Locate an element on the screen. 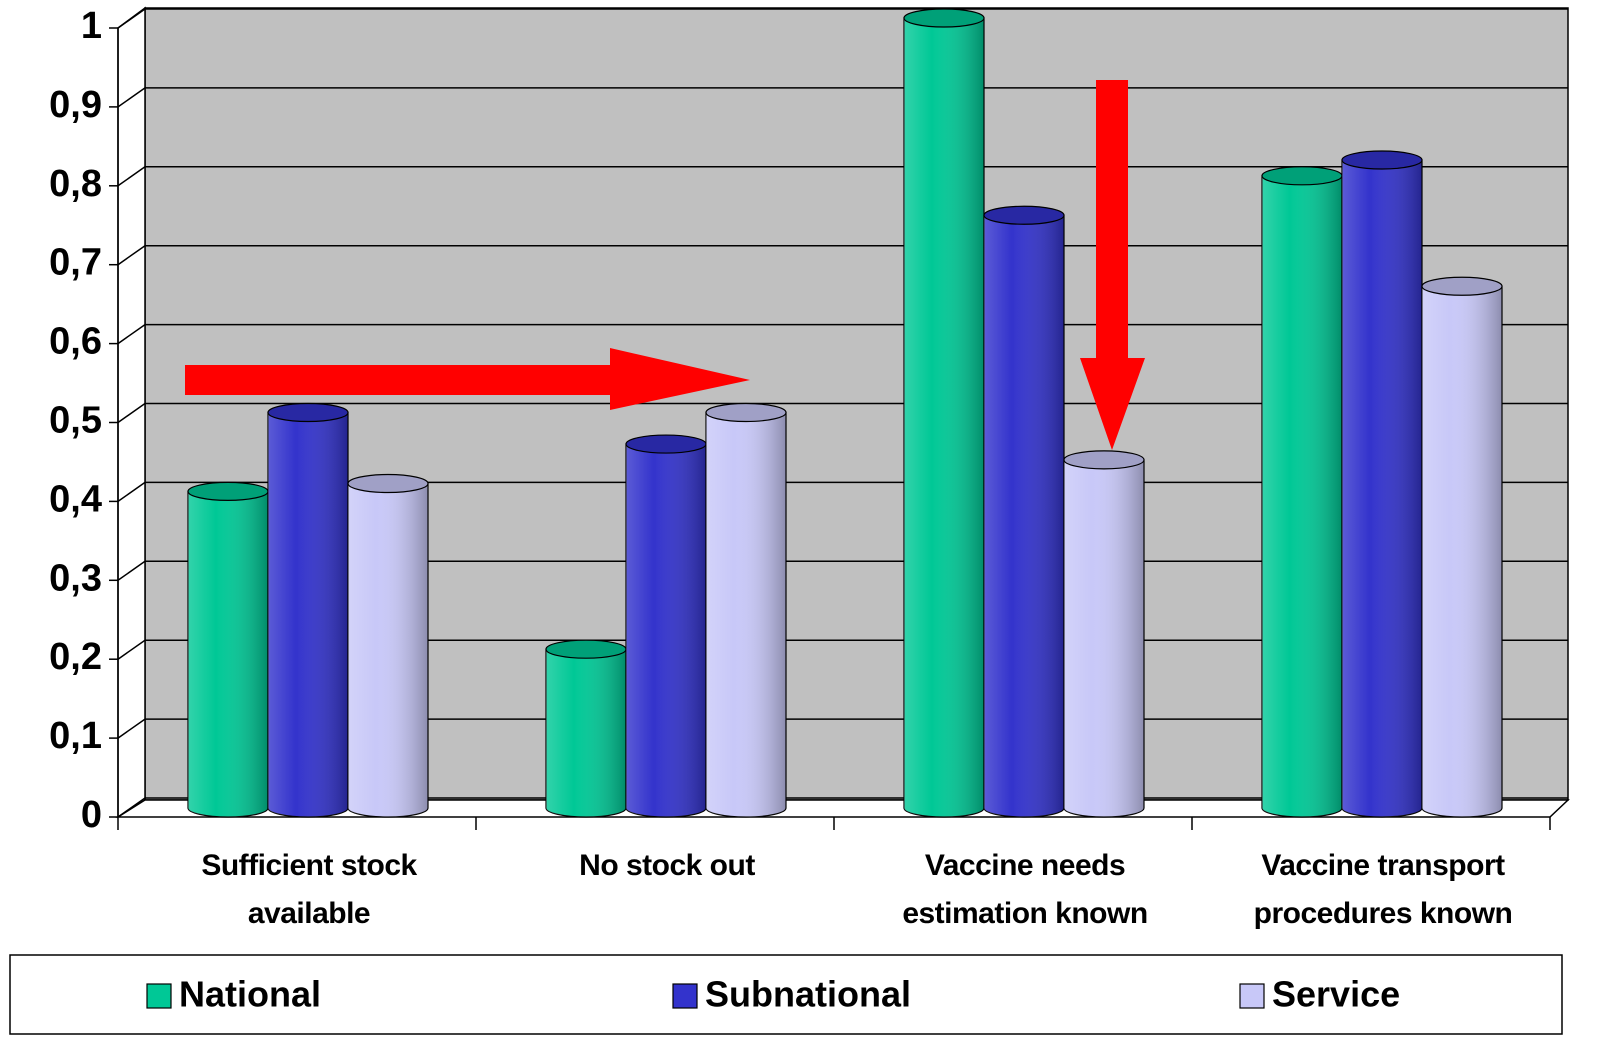  arrow-down is located at coordinates (1112, 265).